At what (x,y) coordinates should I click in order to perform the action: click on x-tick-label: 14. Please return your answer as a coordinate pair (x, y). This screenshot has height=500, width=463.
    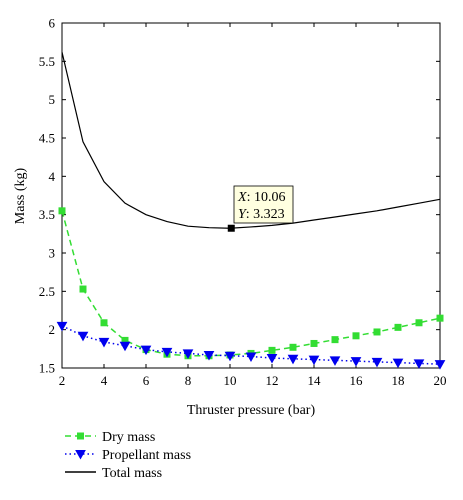
    Looking at the image, I should click on (315, 380).